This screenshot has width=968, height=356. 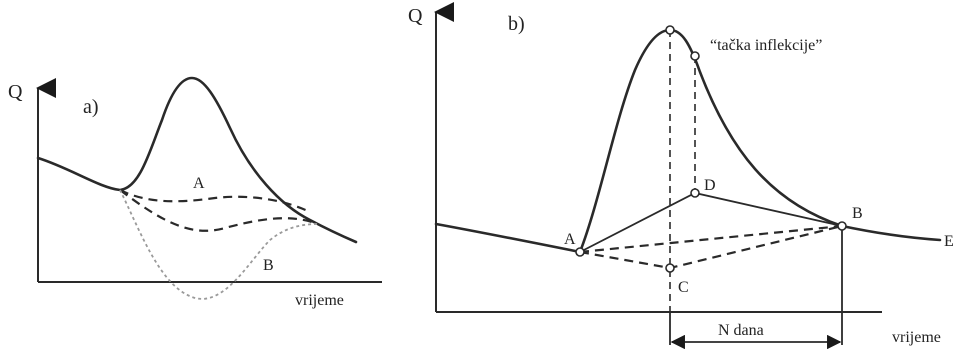 I want to click on panel-b-y-axis-label: Q, so click(x=415, y=16).